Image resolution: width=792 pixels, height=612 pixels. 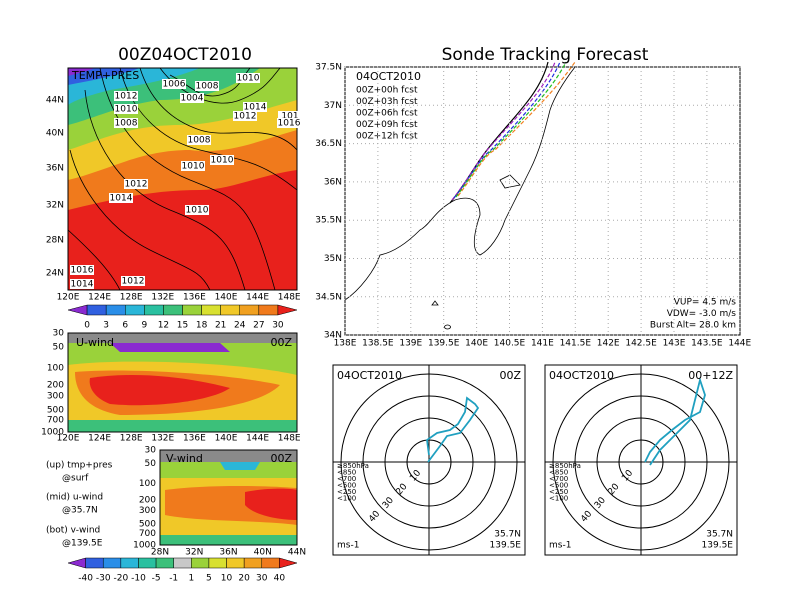 What do you see at coordinates (506, 546) in the screenshot?
I see `hodo-lon: 139.5E` at bounding box center [506, 546].